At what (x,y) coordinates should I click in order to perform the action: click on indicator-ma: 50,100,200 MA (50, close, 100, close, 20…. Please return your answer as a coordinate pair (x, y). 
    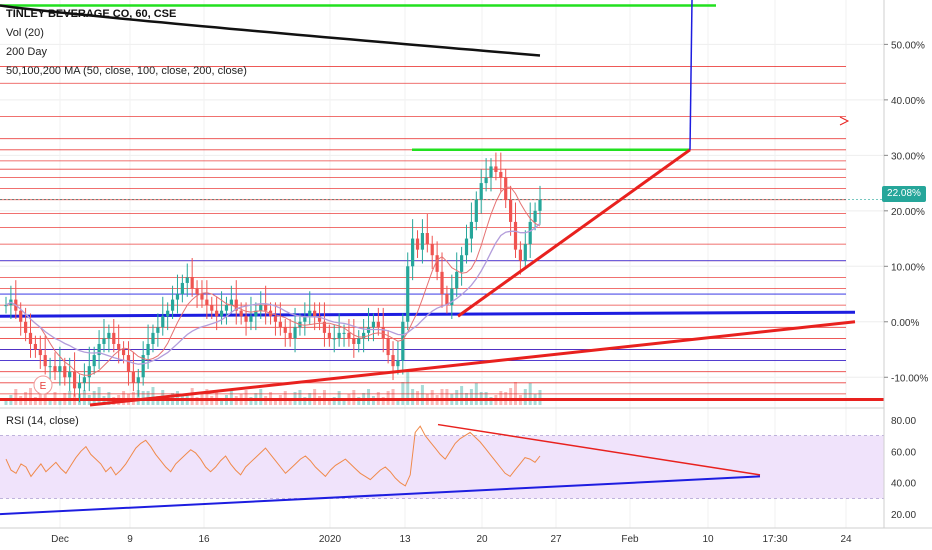
    Looking at the image, I should click on (126, 71).